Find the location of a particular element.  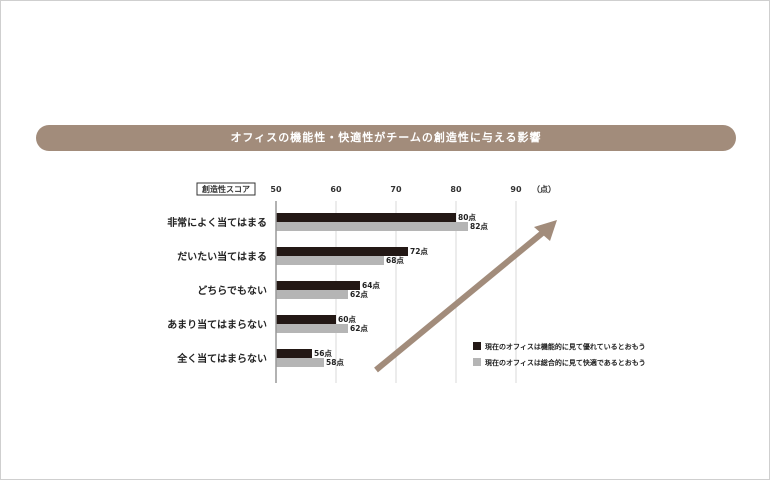

tick-label: 70 is located at coordinates (396, 189).